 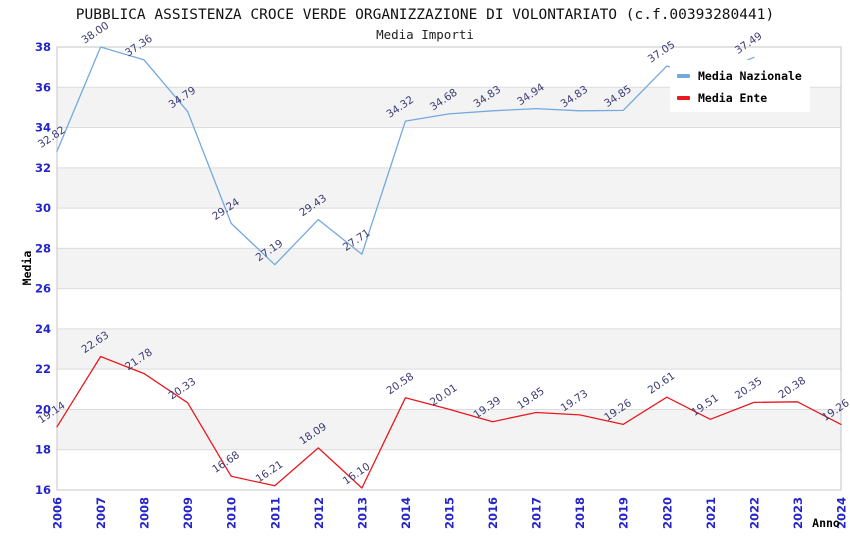 I want to click on media-ente-line-icon, so click(x=683, y=98).